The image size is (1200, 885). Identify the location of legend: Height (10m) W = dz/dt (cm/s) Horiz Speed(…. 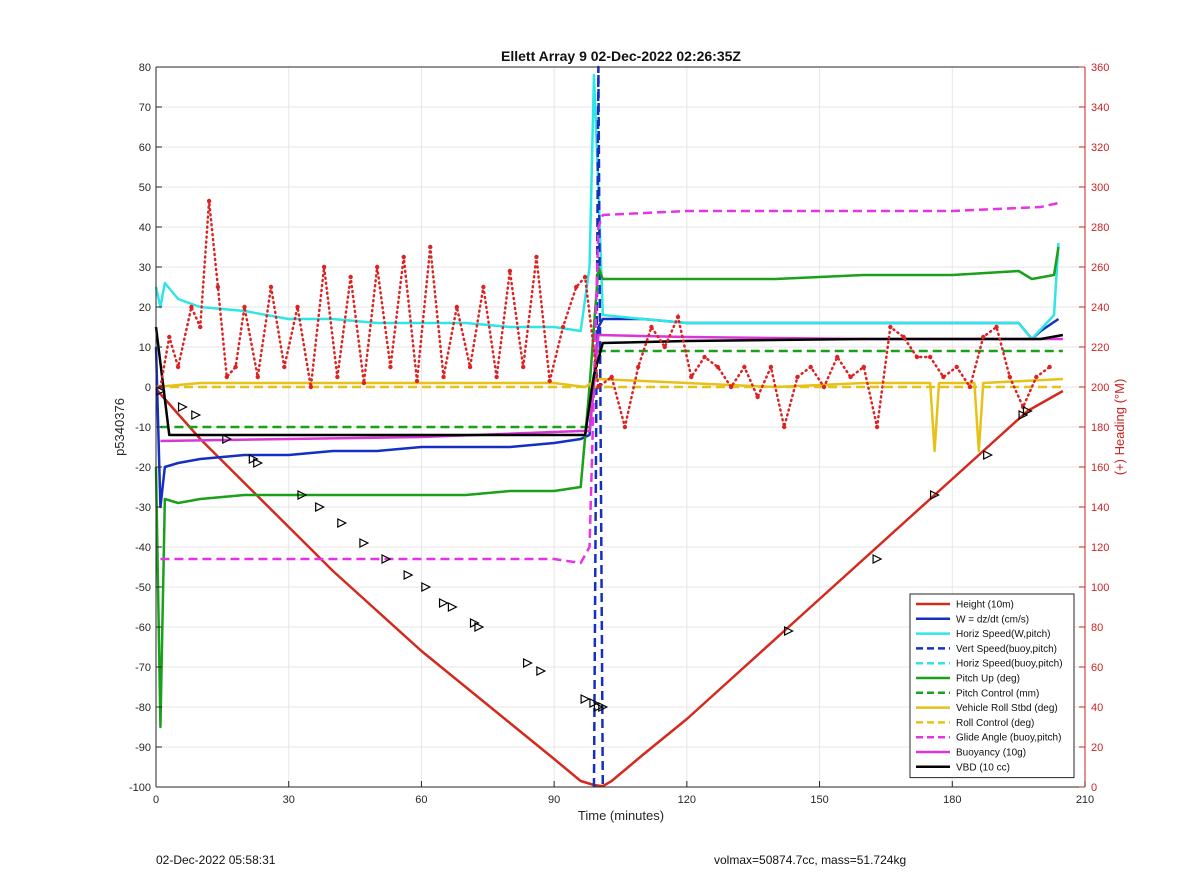
(992, 686).